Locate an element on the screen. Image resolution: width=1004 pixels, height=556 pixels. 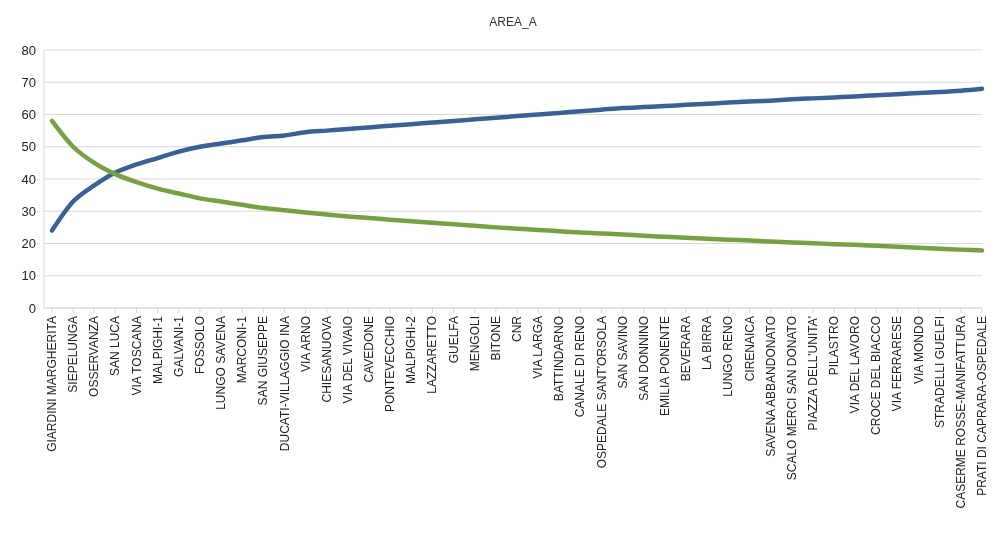
x-tick-label: CIRENAICA is located at coordinates (749, 349).